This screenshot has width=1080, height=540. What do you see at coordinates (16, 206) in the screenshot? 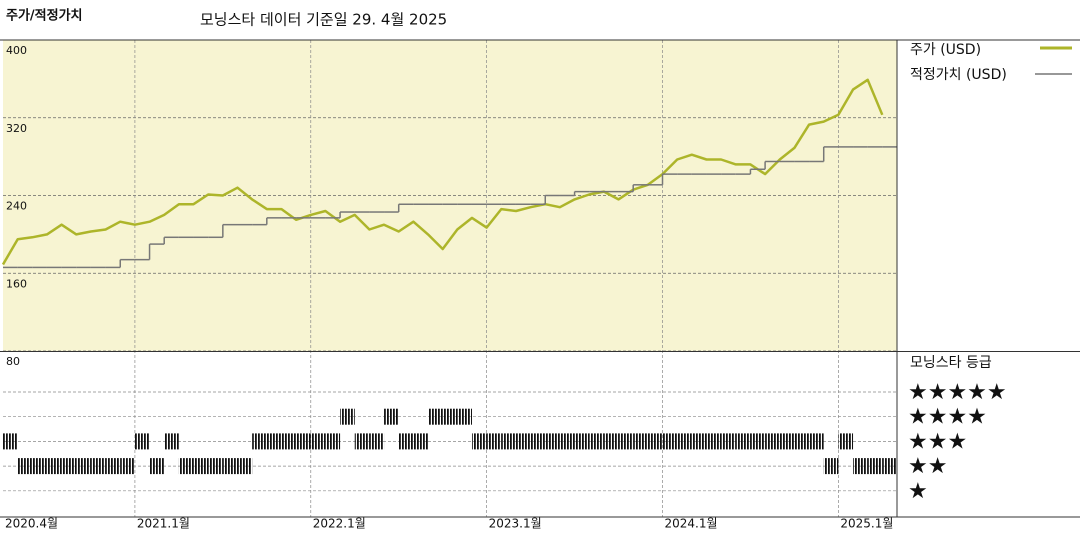
I see `y-tick-label: 240` at bounding box center [16, 206].